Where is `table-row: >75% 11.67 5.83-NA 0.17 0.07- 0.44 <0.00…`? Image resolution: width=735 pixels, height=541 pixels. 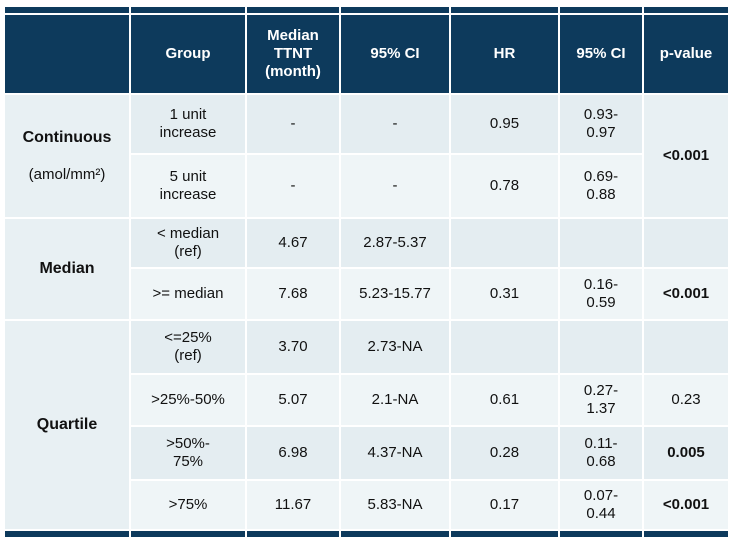 table-row: >75% 11.67 5.83-NA 0.17 0.07- 0.44 <0.00… is located at coordinates (366, 505).